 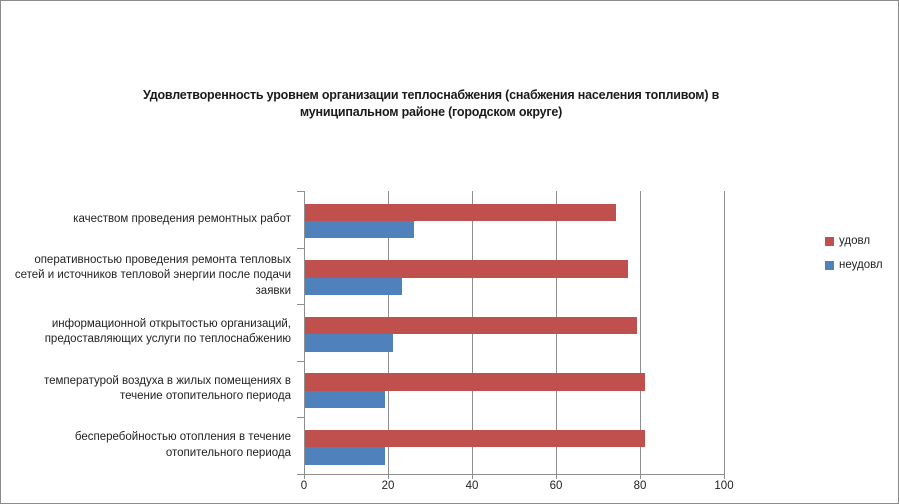 What do you see at coordinates (360, 229) in the screenshot?
I see `bar-неудовл-category-1` at bounding box center [360, 229].